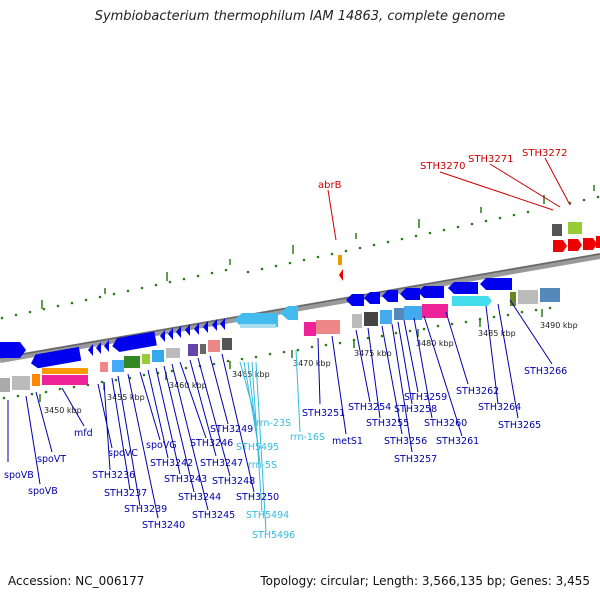  What do you see at coordinates (499, 407) in the screenshot?
I see `gene-label: STH3264` at bounding box center [499, 407].